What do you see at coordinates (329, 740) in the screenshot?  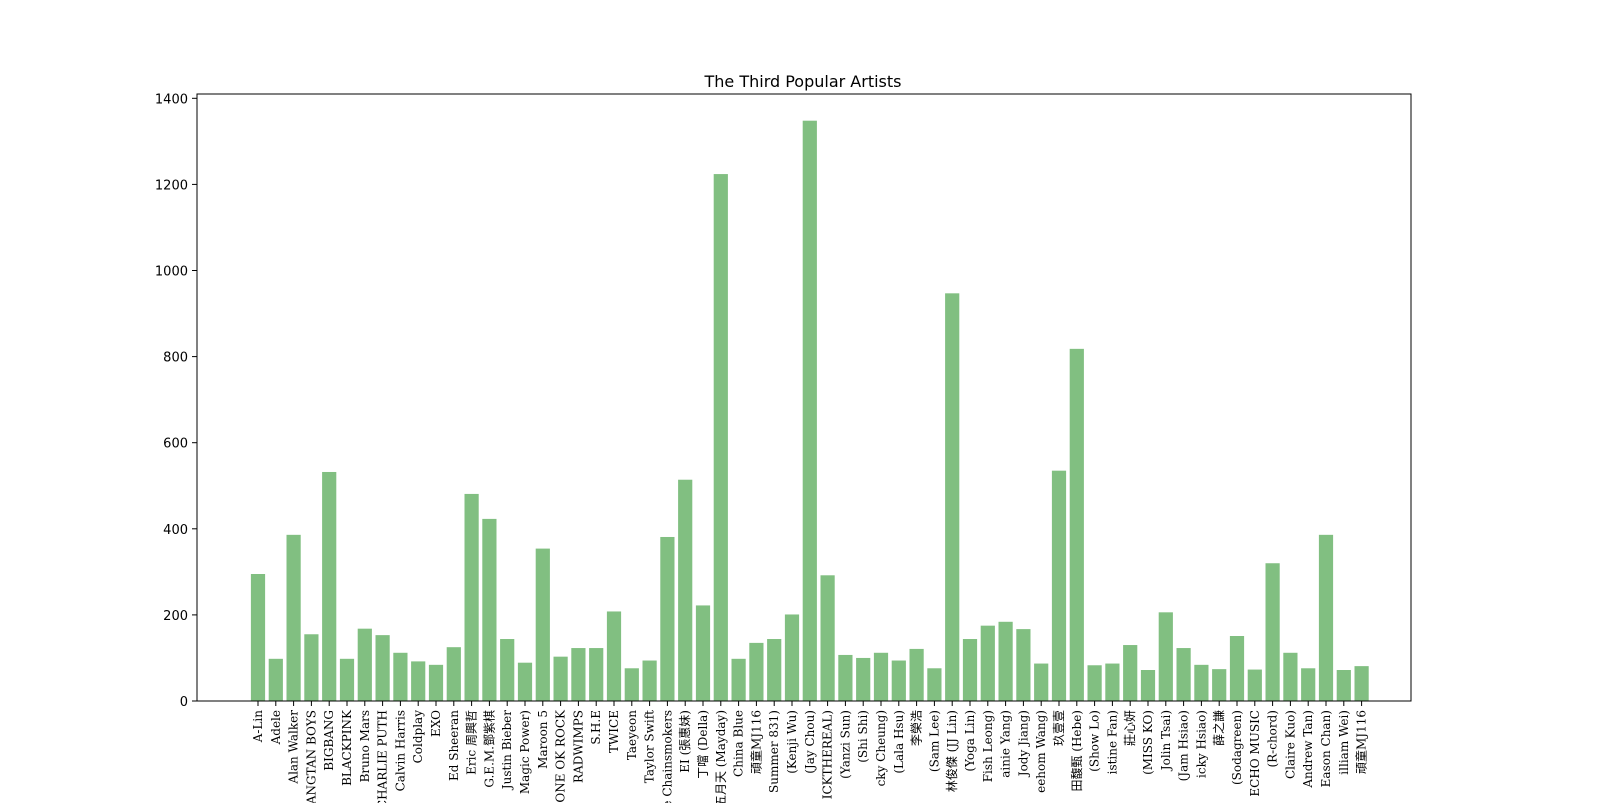 I see `x-tick-label: BIGBANG` at bounding box center [329, 740].